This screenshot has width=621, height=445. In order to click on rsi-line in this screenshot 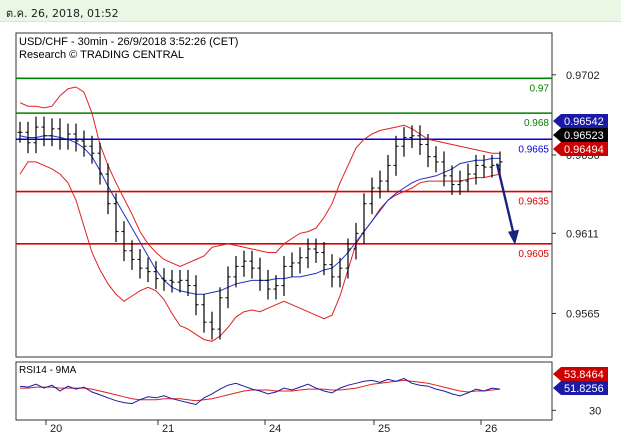, I will do `click(260, 391)`.